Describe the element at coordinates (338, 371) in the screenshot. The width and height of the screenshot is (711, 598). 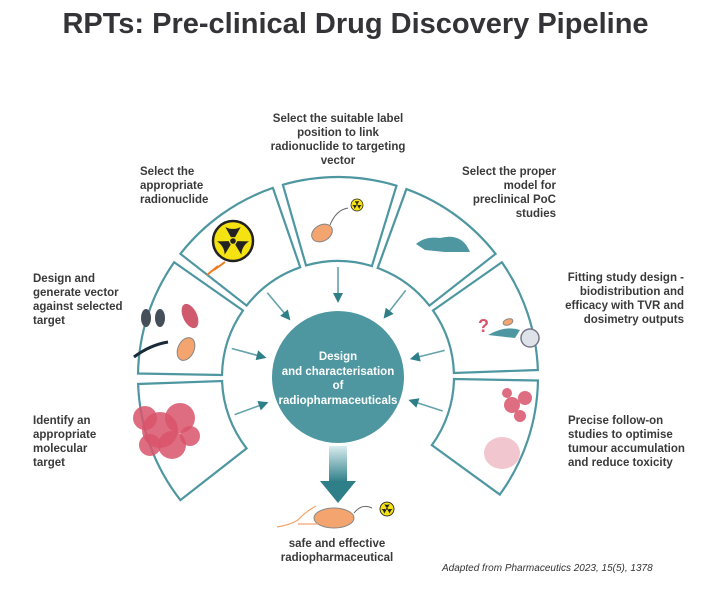
I see `center-line: and characterisation` at that location.